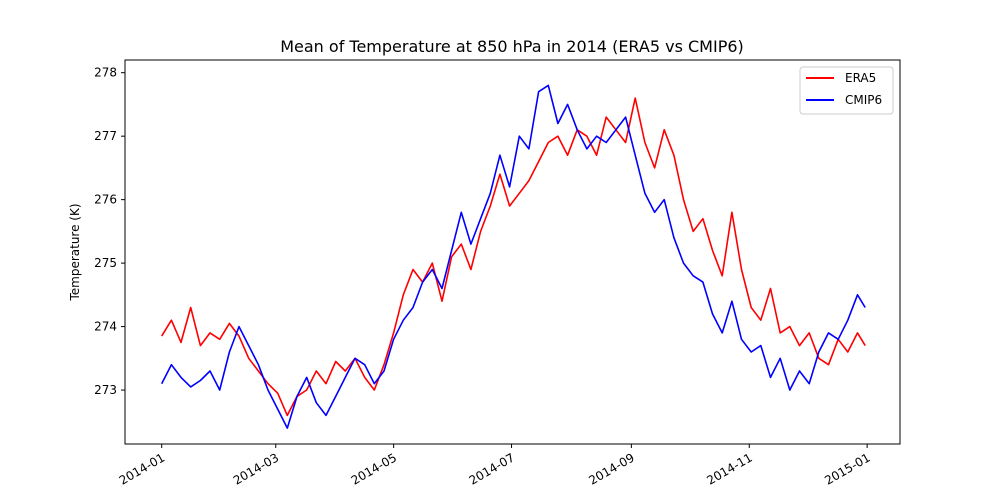 This screenshot has height=500, width=1000. I want to click on y-tick-label: 273, so click(105, 390).